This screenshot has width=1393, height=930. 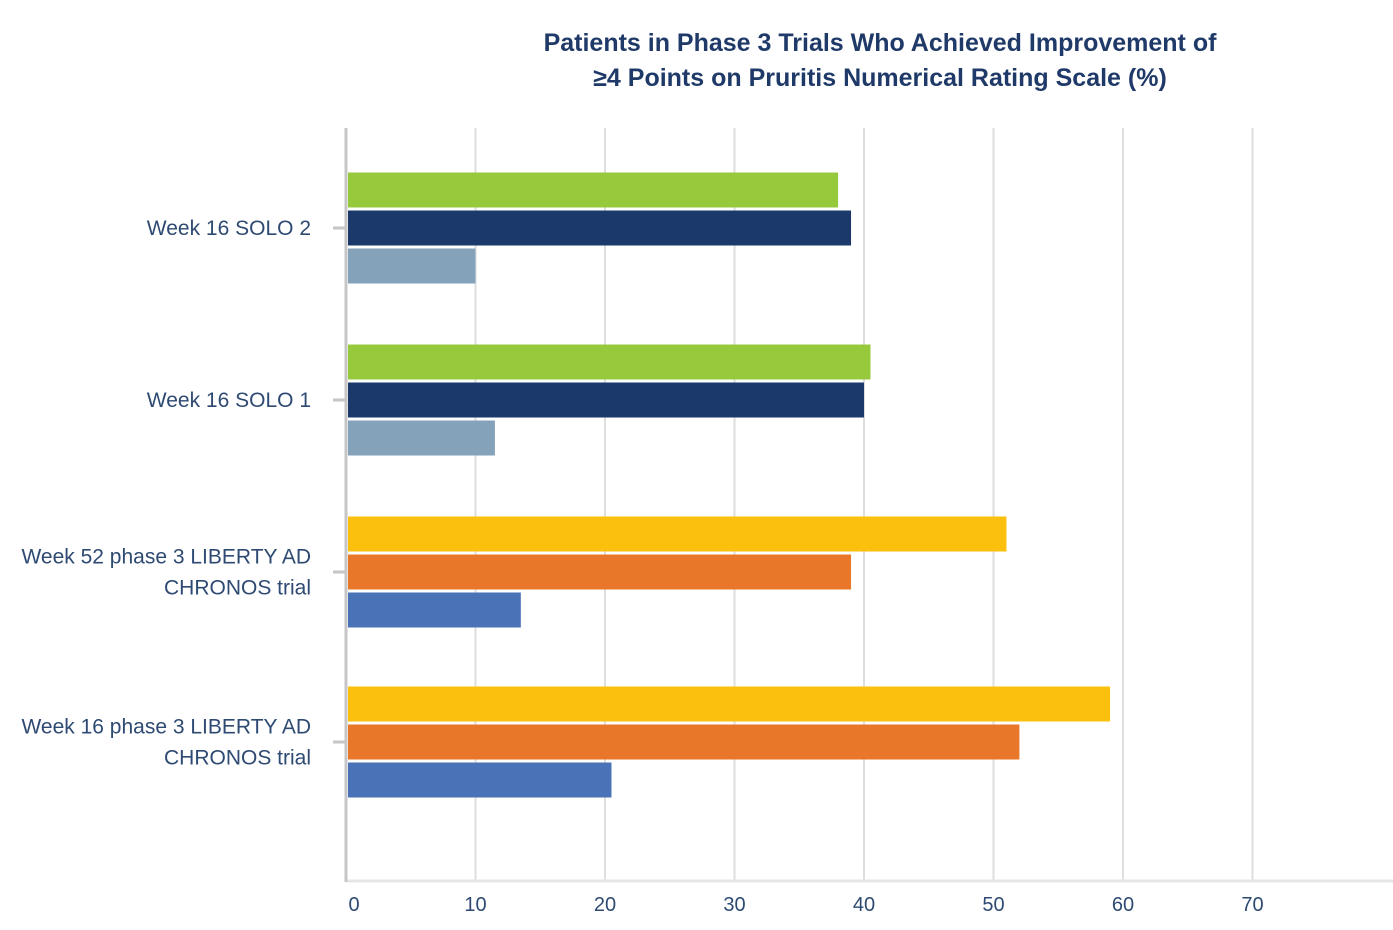 What do you see at coordinates (353, 905) in the screenshot?
I see `x-tick-label: 0` at bounding box center [353, 905].